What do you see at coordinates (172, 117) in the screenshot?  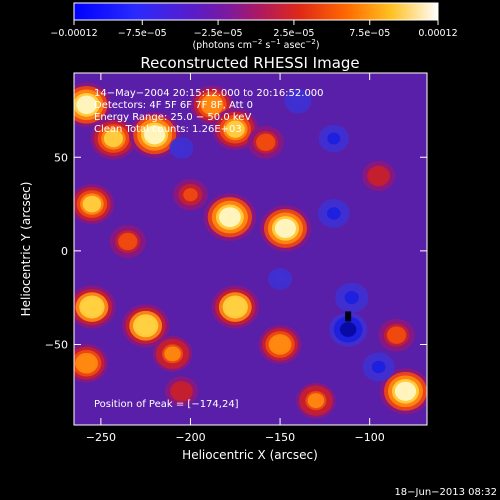 I see `annotation-energy: Energy Range: 25.0 − 50.0 keV` at bounding box center [172, 117].